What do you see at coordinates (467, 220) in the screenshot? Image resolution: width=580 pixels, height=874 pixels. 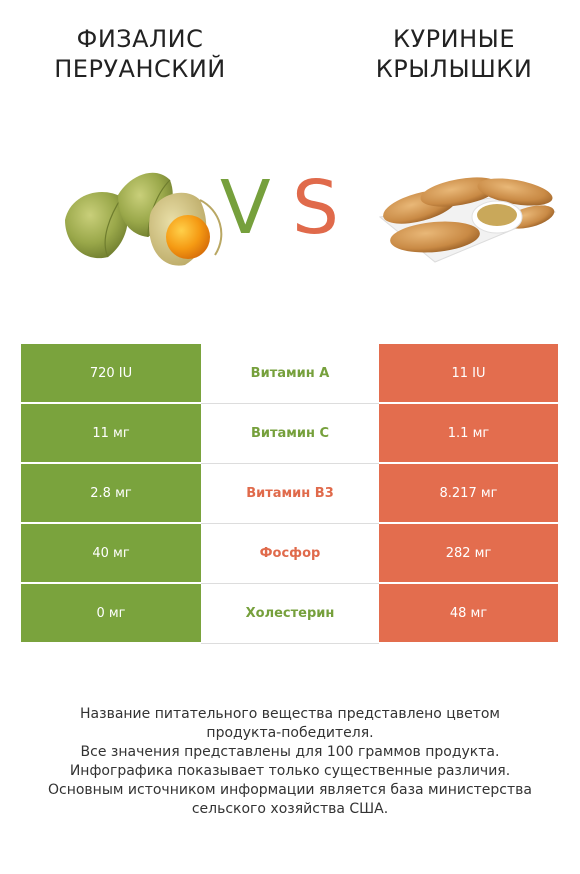 I see `chicken-wings-image` at bounding box center [467, 220].